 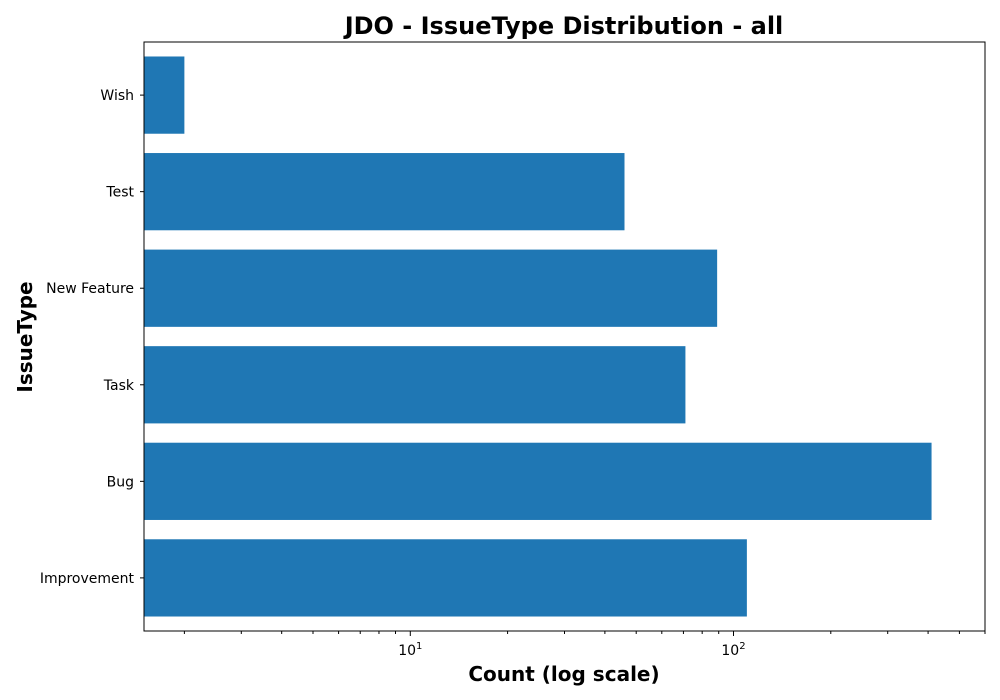 I want to click on y-tick-label: New Feature, so click(x=90, y=289).